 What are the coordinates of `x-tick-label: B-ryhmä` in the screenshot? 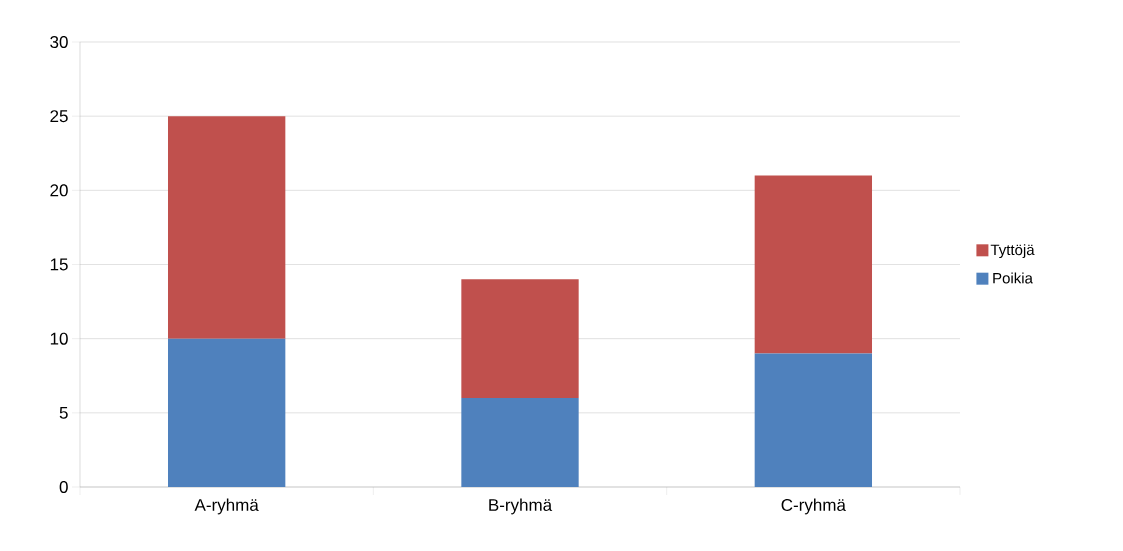 It's located at (521, 506).